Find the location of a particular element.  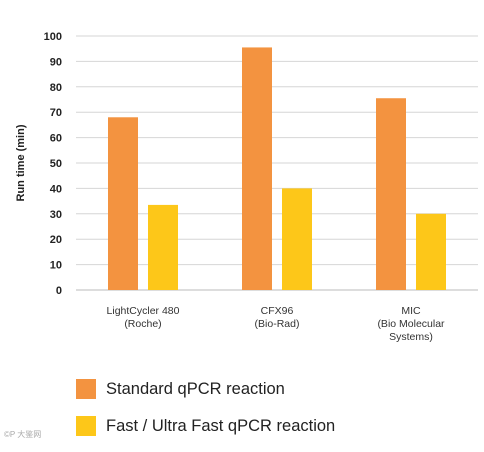

y-tick-label: 10 is located at coordinates (56, 266).